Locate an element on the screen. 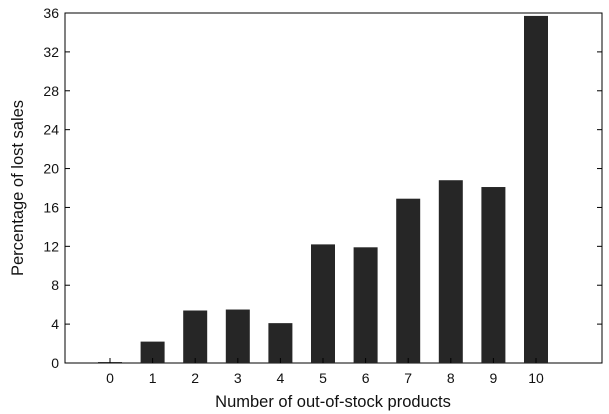 The width and height of the screenshot is (609, 414). y-tick-label: 0 is located at coordinates (55, 363).